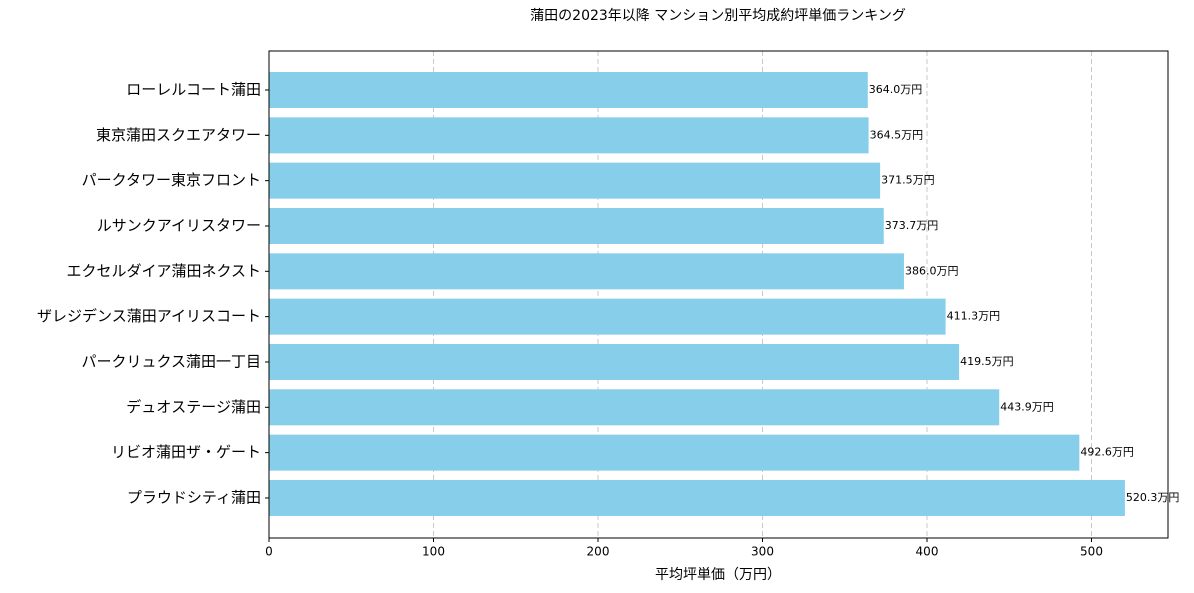  What do you see at coordinates (269, 552) in the screenshot?
I see `x-tick-label: 0` at bounding box center [269, 552].